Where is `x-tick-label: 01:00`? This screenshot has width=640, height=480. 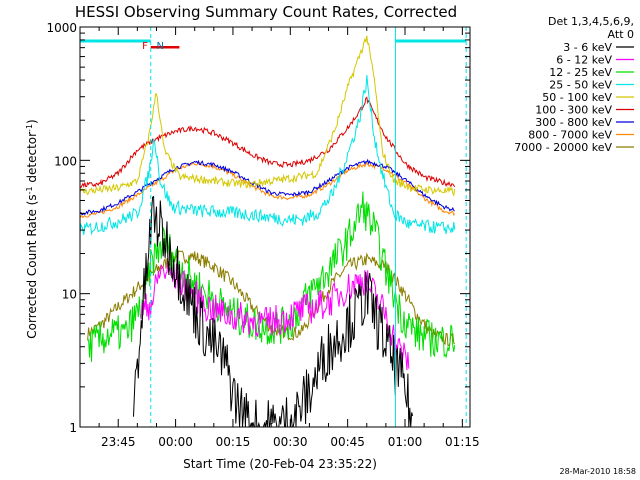 x-tick-label: 01:00 is located at coordinates (405, 442).